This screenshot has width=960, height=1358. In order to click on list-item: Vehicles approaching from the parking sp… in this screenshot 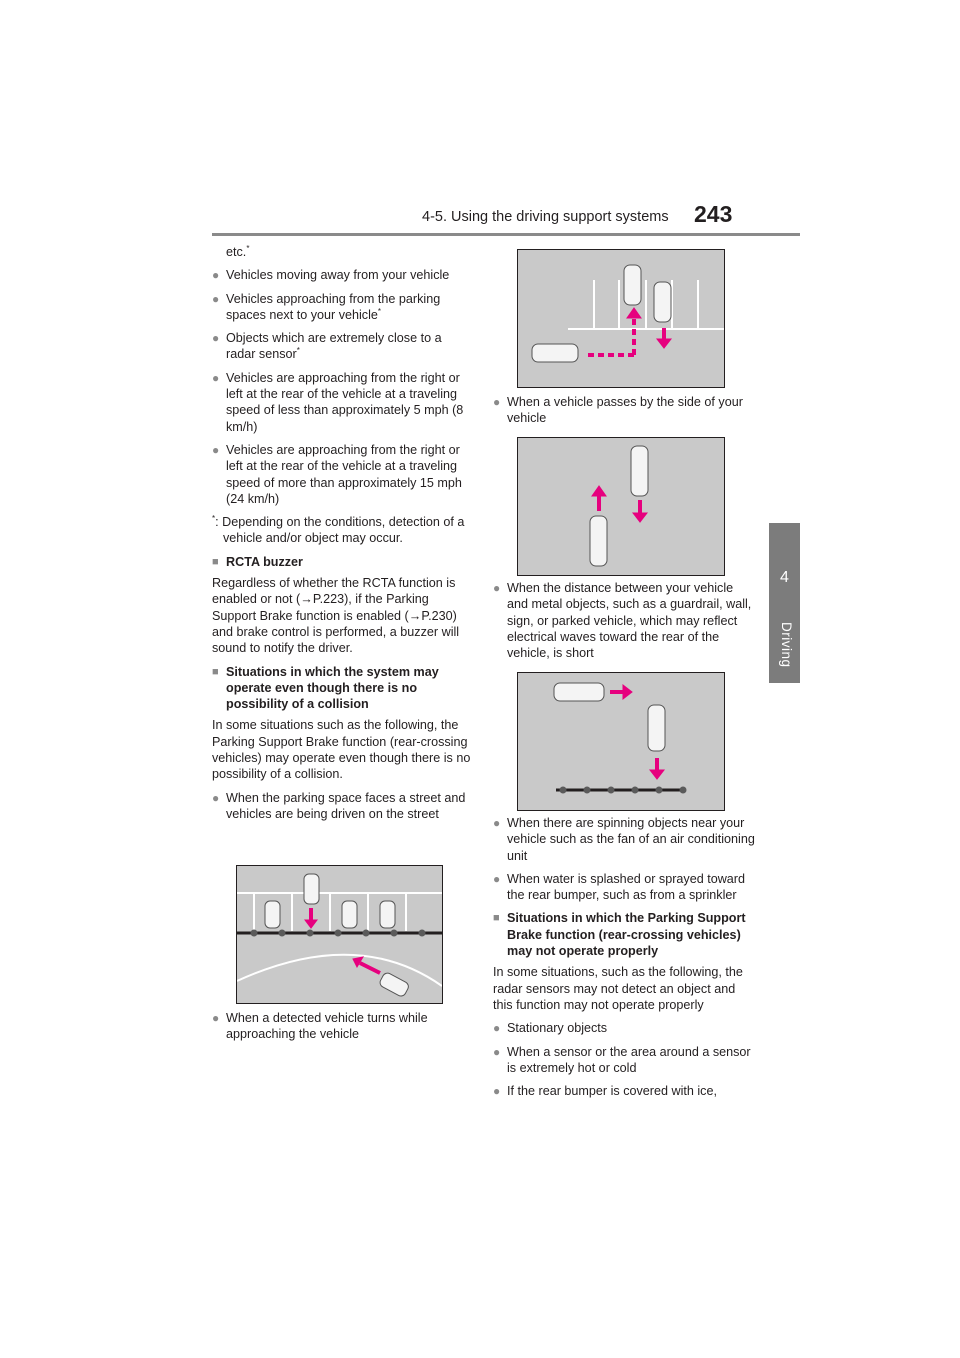, I will do `click(342, 307)`.